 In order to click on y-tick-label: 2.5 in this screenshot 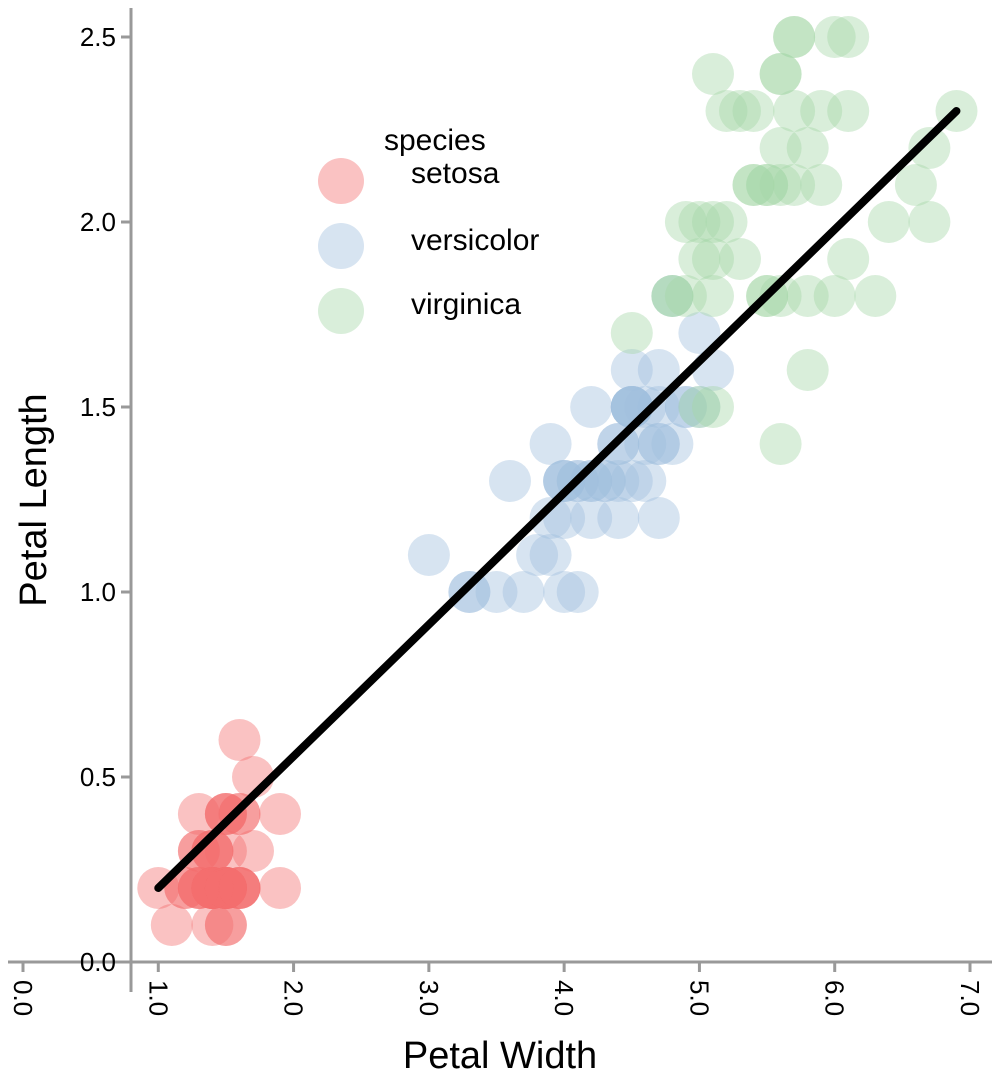, I will do `click(98, 37)`.